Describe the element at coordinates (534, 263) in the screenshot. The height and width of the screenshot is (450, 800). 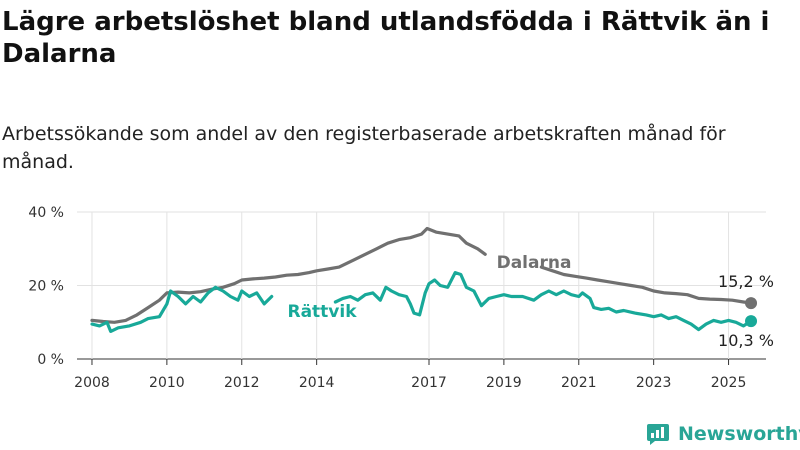
I see `series-label-dalarna: Dalarna` at that location.